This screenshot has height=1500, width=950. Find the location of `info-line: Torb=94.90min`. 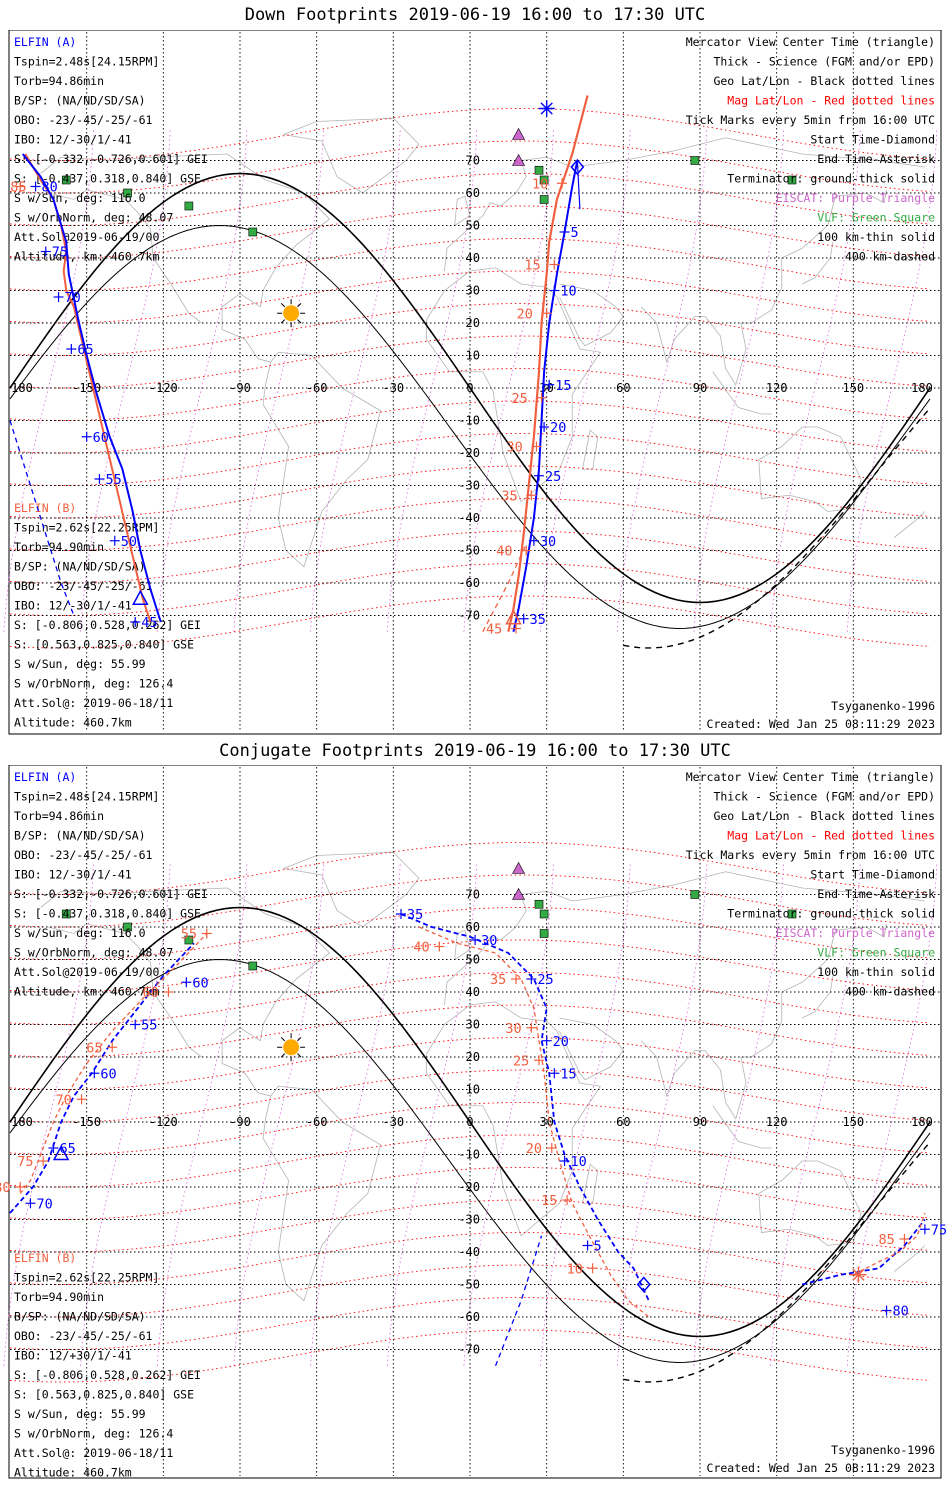

info-line: Torb=94.90min is located at coordinates (59, 1297).